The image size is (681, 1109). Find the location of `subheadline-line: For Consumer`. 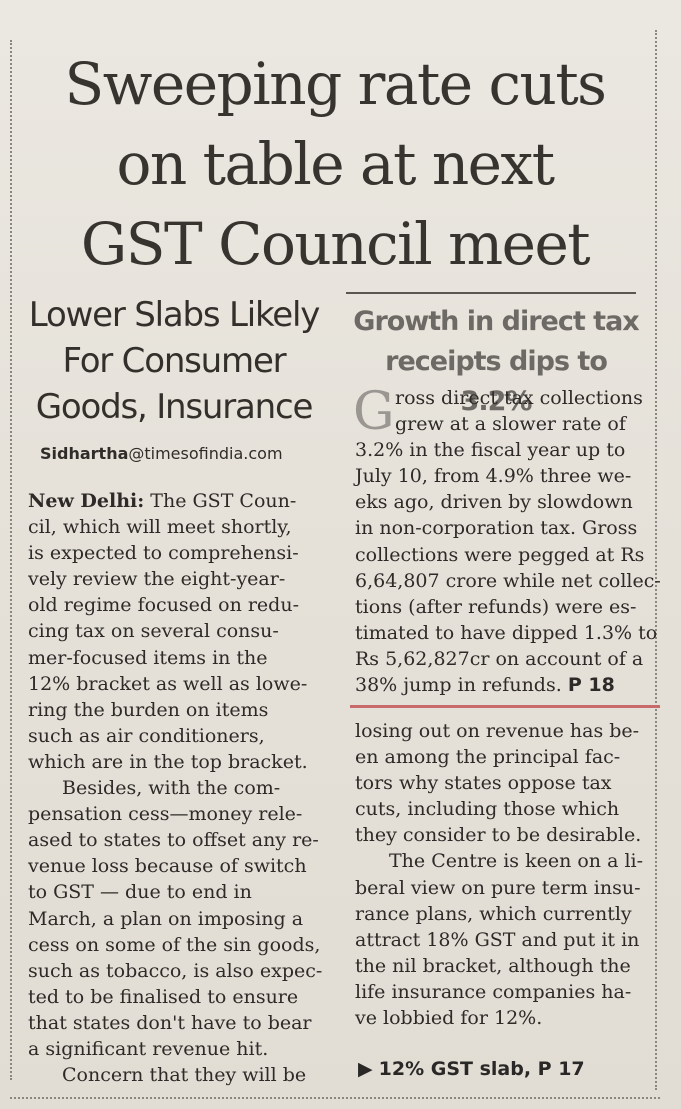

subheadline-line: For Consumer is located at coordinates (174, 361).